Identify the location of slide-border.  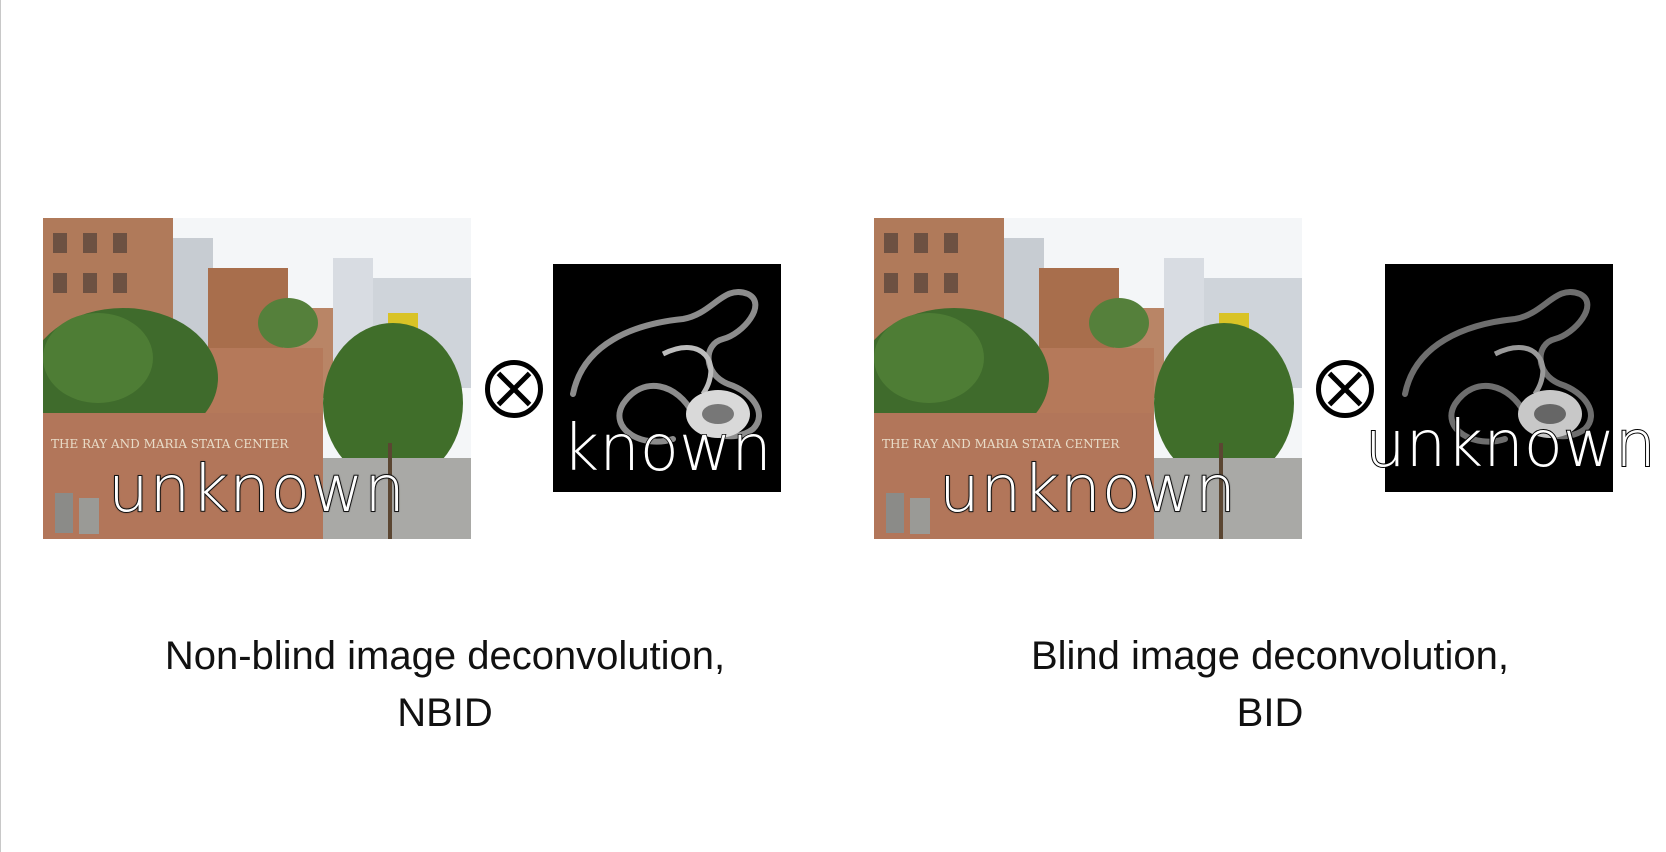
(0, 426).